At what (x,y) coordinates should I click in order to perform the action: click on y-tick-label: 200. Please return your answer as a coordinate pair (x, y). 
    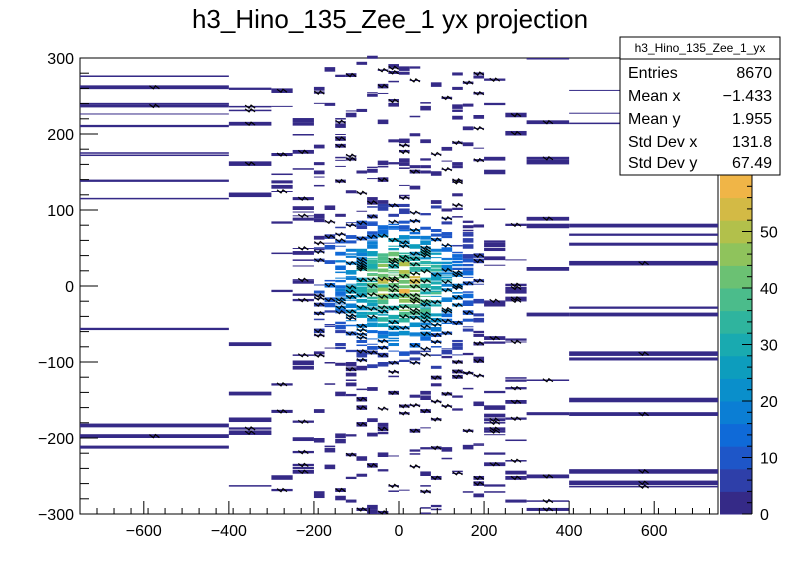
    Looking at the image, I should click on (60, 135).